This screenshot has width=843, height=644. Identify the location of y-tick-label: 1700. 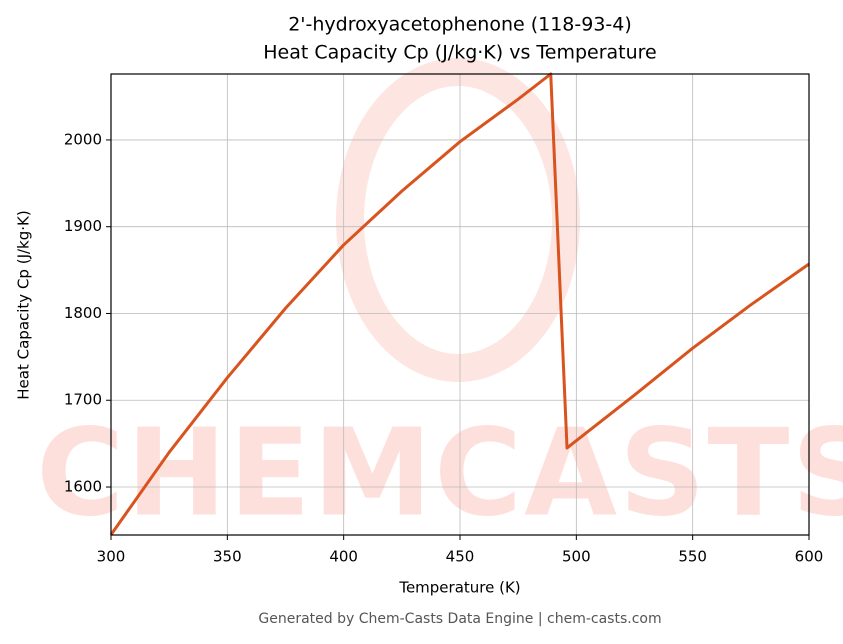
(83, 400).